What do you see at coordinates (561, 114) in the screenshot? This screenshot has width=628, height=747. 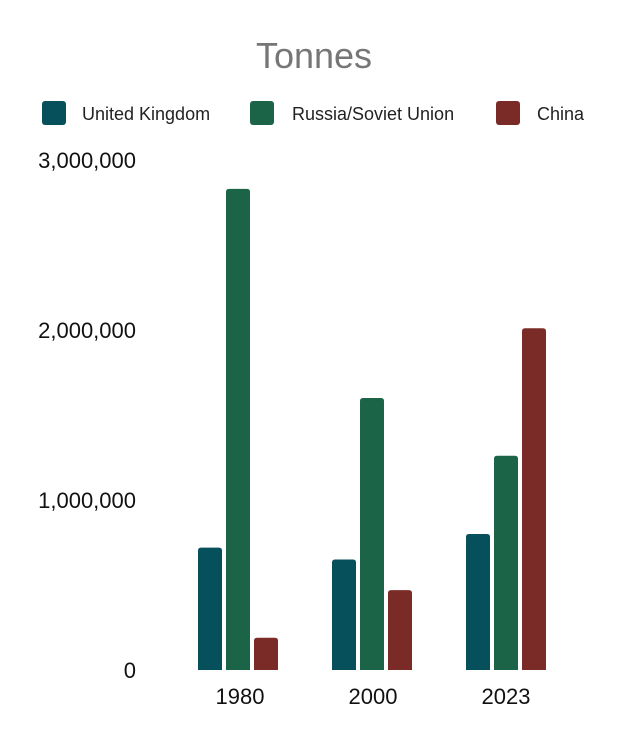 I see `legend-label: China` at bounding box center [561, 114].